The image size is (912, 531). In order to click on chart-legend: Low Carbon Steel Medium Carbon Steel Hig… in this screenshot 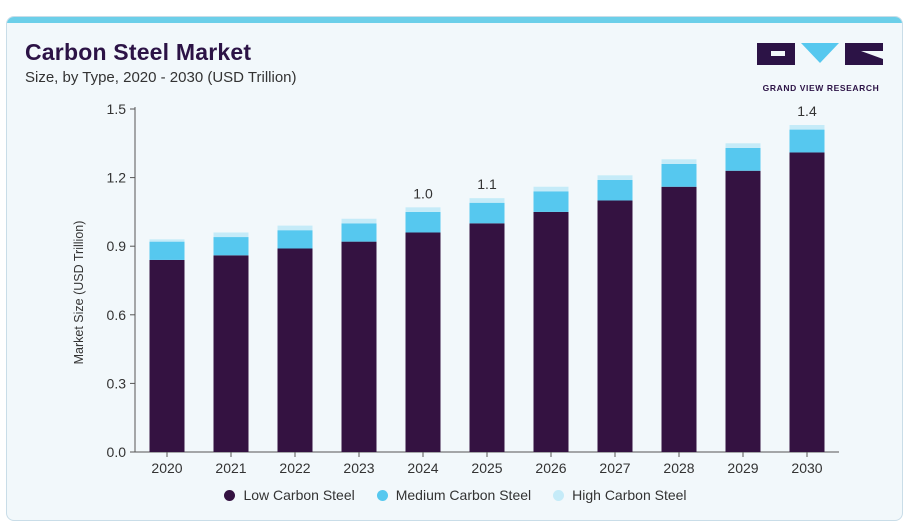, I will do `click(454, 495)`.